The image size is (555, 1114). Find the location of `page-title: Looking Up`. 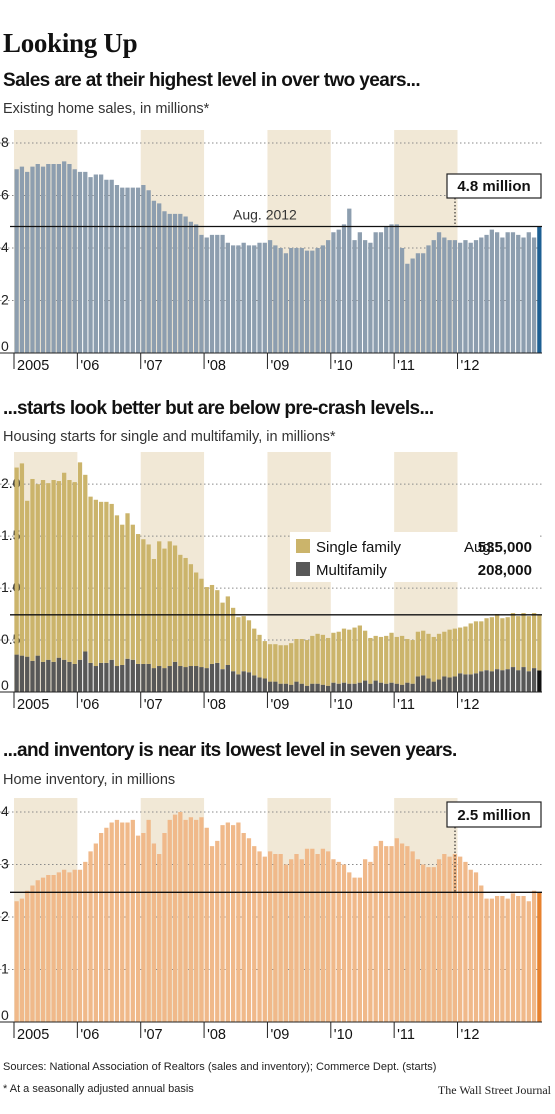

page-title: Looking Up is located at coordinates (70, 43).